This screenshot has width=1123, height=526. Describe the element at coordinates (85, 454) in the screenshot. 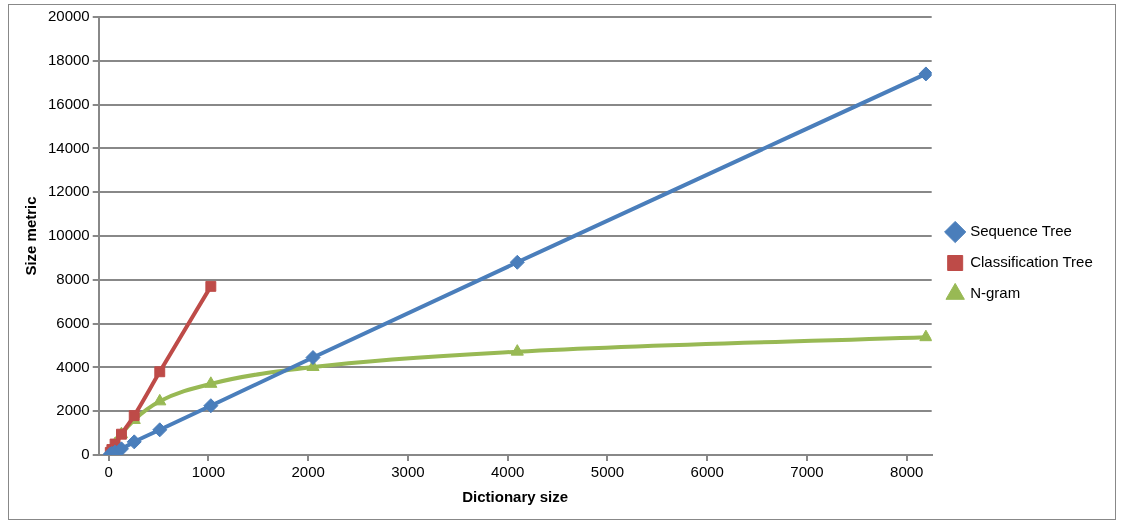

I see `y-tick-label: 0` at that location.